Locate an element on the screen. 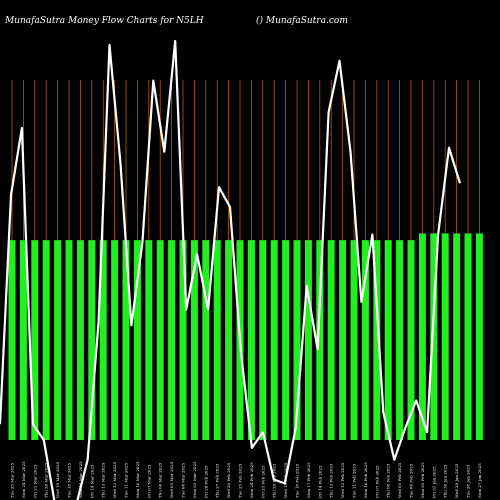 The width and height of the screenshot is (500, 500). site-credit: () MunafaSutra.com is located at coordinates (302, 20).